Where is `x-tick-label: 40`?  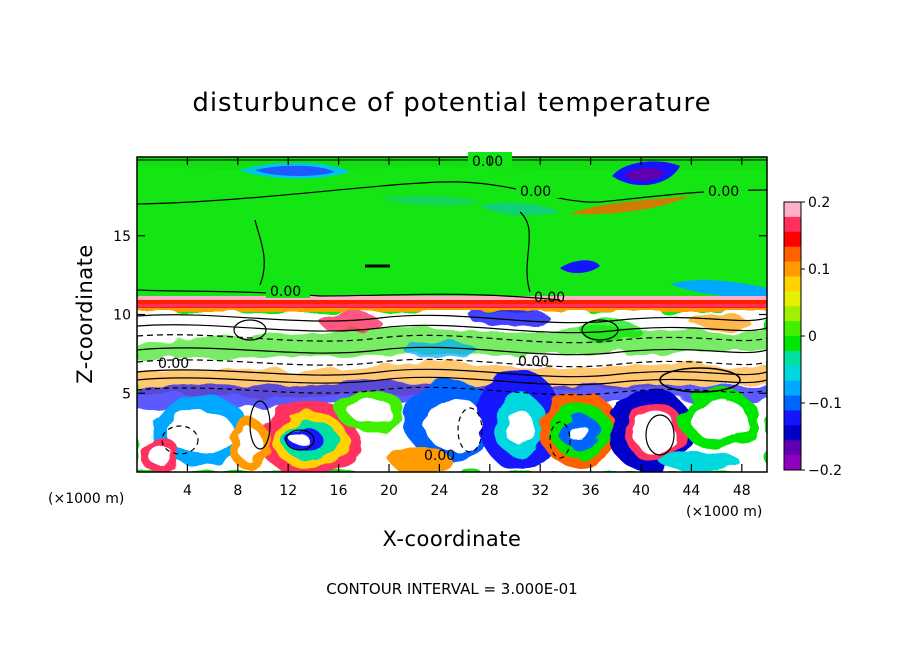
x-tick-label: 40 is located at coordinates (641, 491).